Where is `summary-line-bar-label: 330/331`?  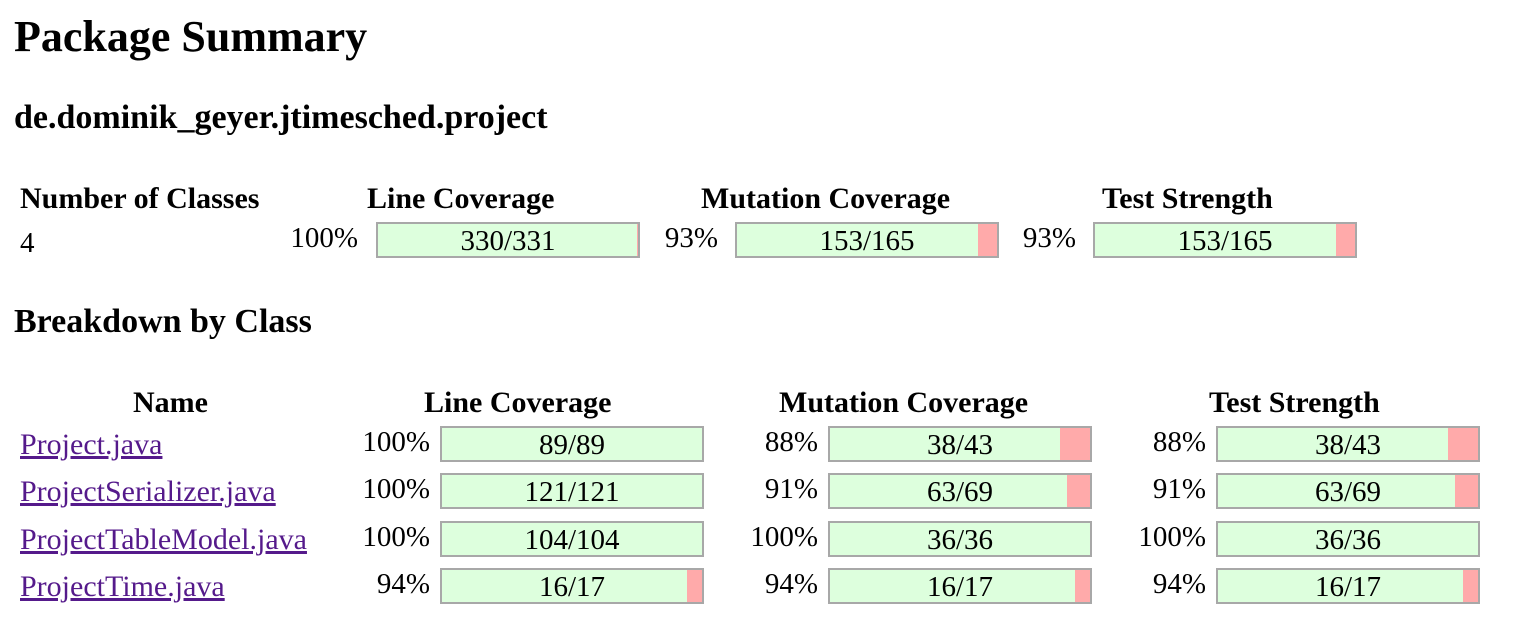 summary-line-bar-label: 330/331 is located at coordinates (508, 241).